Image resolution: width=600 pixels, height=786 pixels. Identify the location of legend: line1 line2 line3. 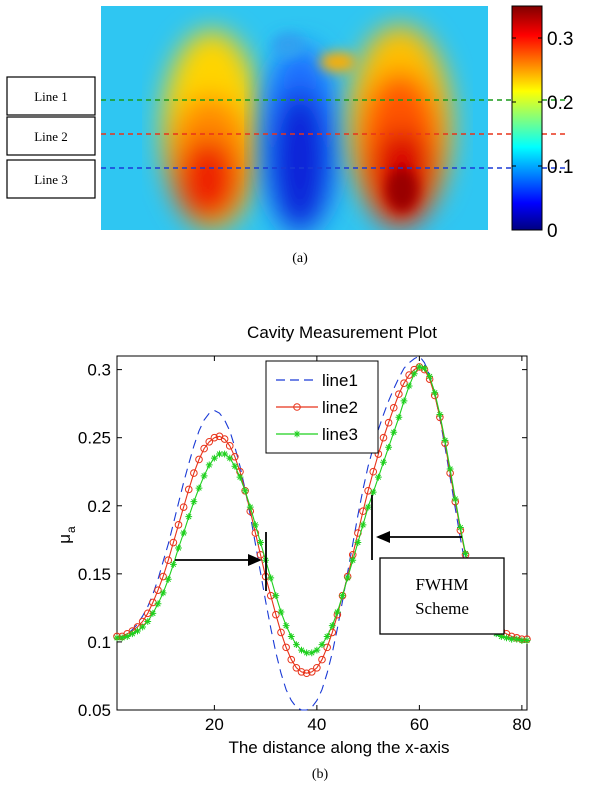
(322, 407).